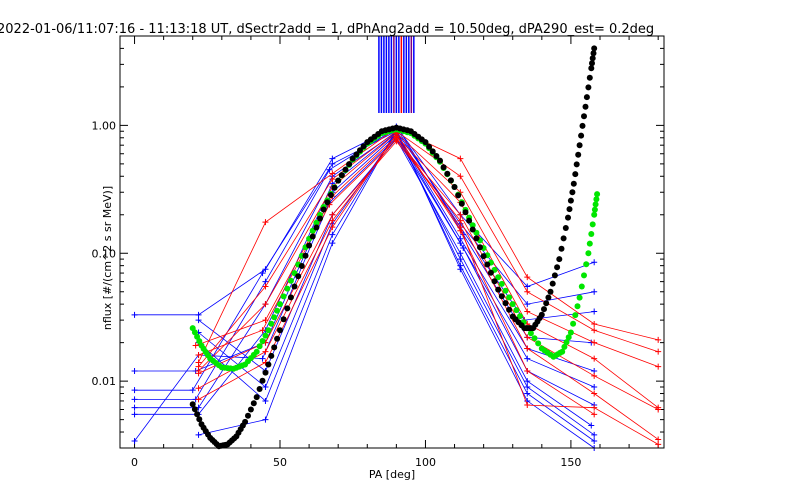 This screenshot has width=800, height=500. I want to click on x-tick-label: 50, so click(280, 462).